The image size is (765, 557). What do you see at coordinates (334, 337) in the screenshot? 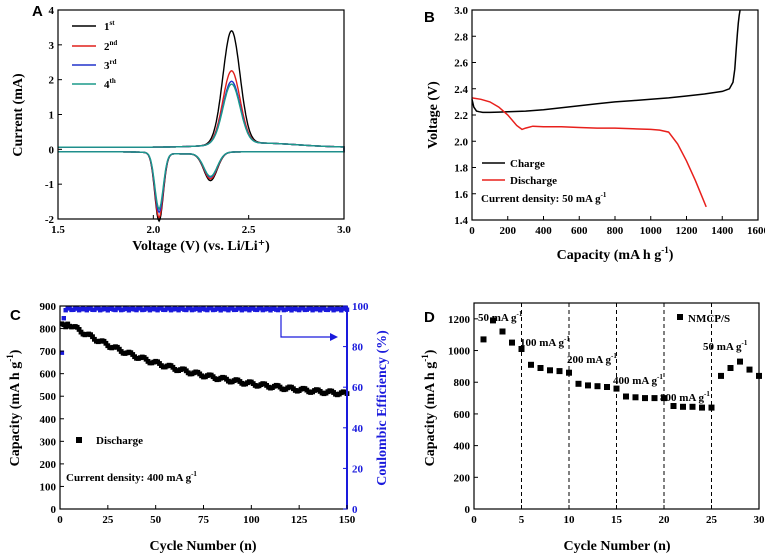
I see `ce-arrow-head` at bounding box center [334, 337].